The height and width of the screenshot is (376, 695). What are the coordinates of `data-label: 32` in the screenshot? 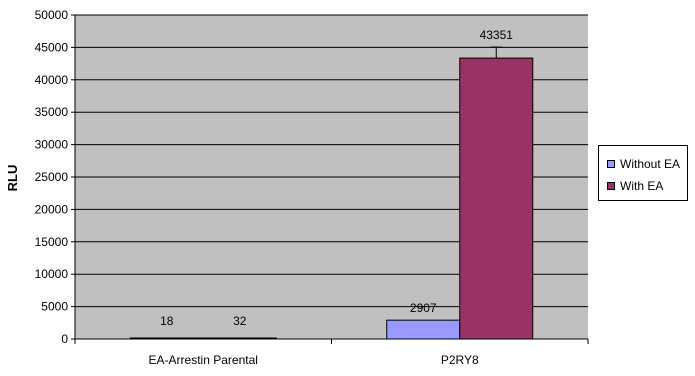 It's located at (240, 321).